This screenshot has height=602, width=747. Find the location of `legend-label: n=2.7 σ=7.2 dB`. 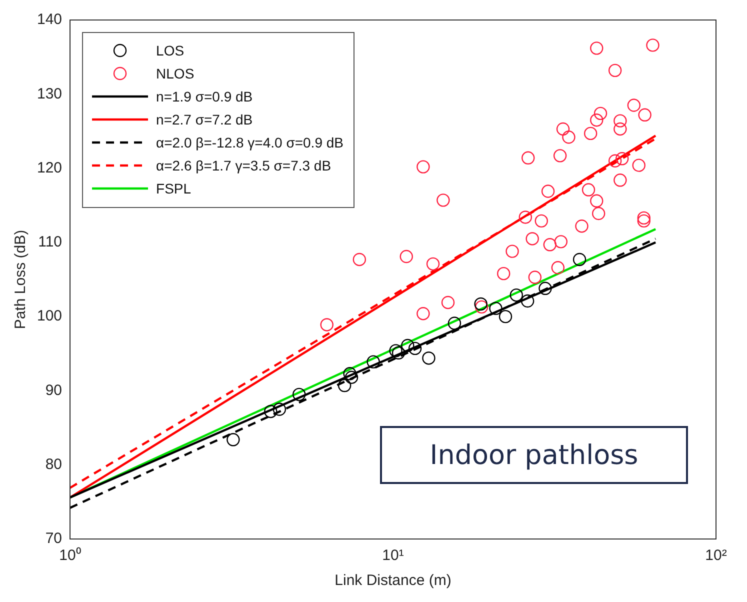

legend-label: n=2.7 σ=7.2 dB is located at coordinates (204, 119).